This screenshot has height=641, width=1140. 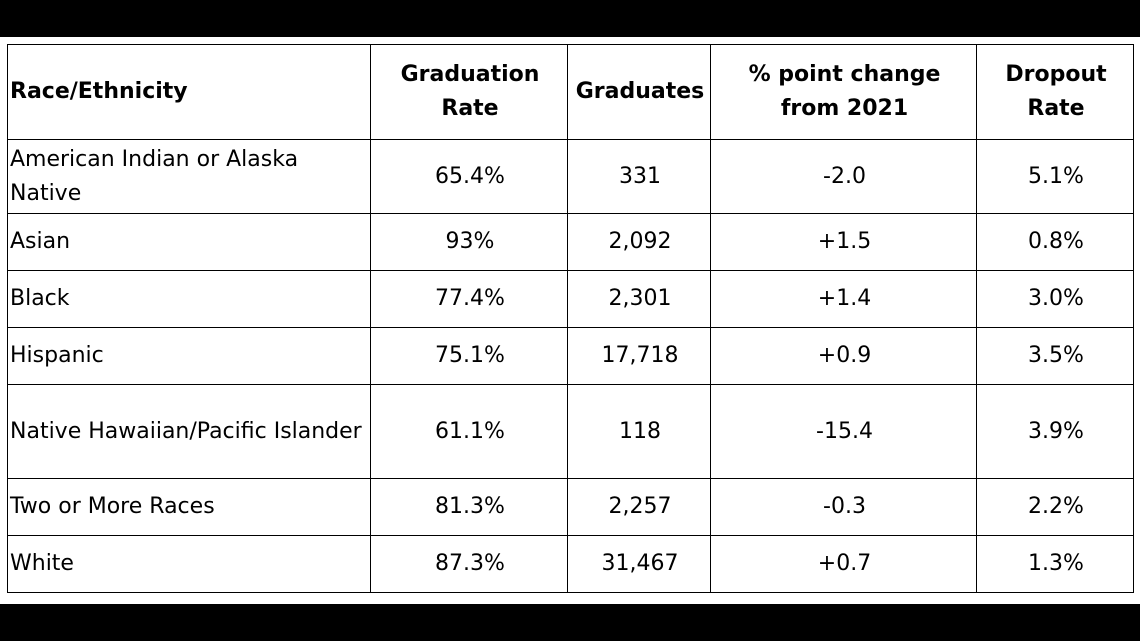 I want to click on cell-graduation-rate: 87.3%, so click(x=469, y=564).